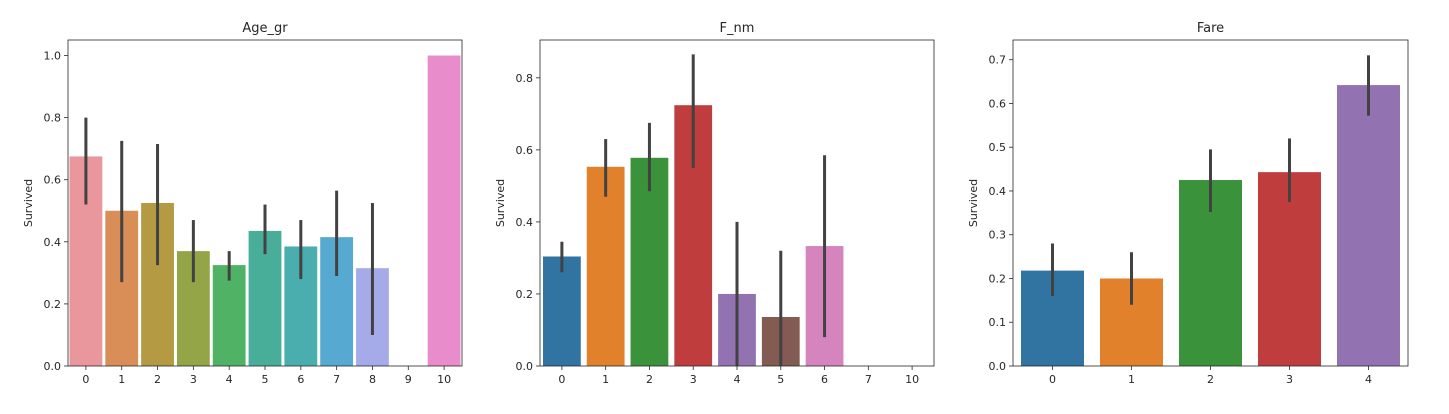 The image size is (1449, 414). What do you see at coordinates (998, 322) in the screenshot?
I see `y-tick-label: 0.1` at bounding box center [998, 322].